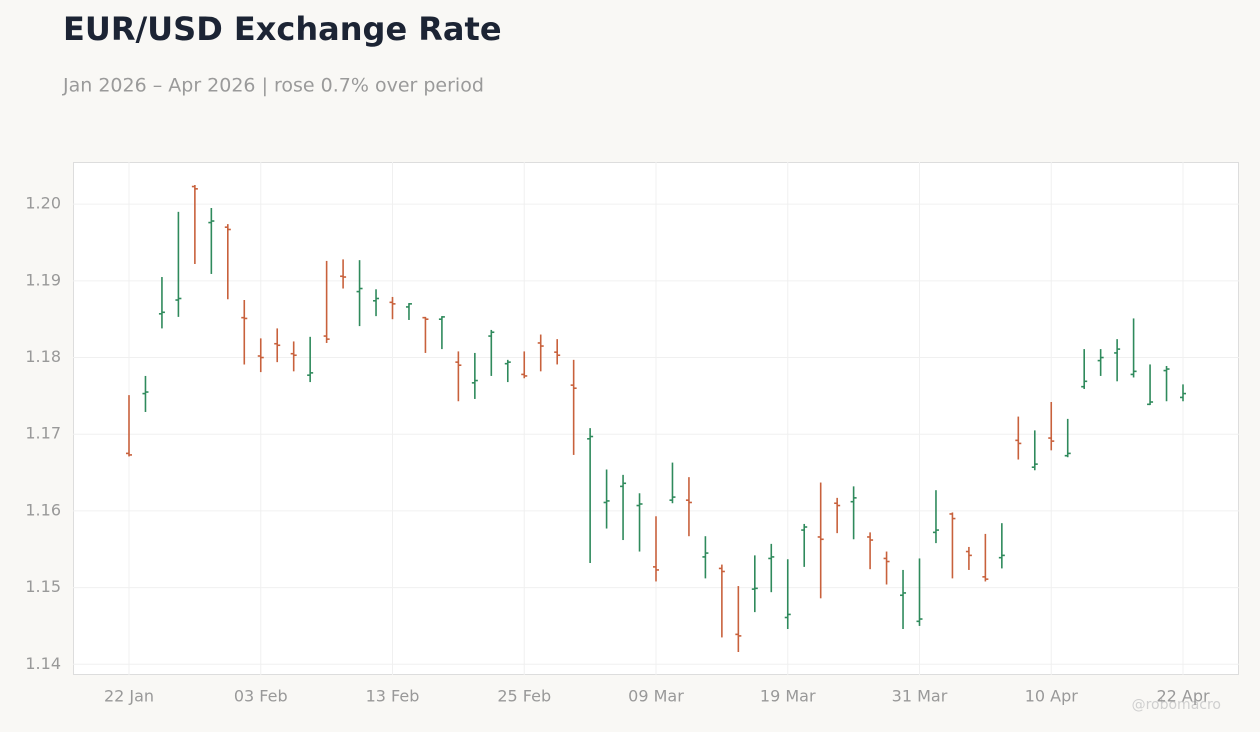 Image resolution: width=1260 pixels, height=732 pixels. Describe the element at coordinates (920, 696) in the screenshot. I see `x-tick-label: 31 Mar` at that location.